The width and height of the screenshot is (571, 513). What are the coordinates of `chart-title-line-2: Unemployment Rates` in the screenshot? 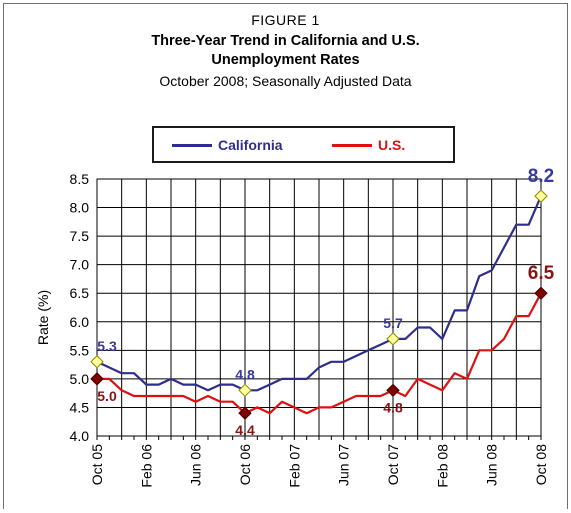 It's located at (285, 60).